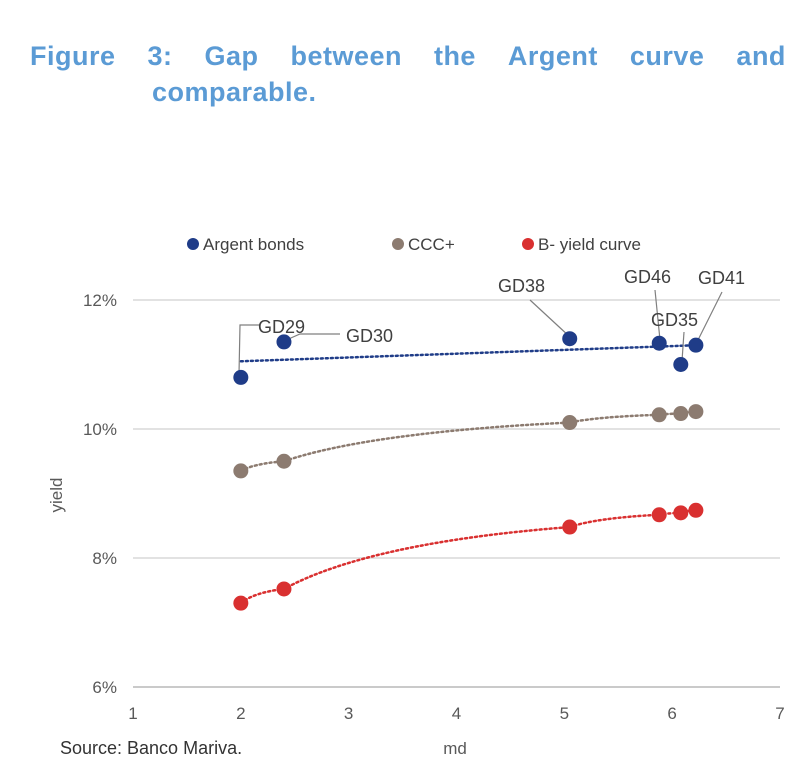 The height and width of the screenshot is (782, 800). What do you see at coordinates (779, 713) in the screenshot?
I see `x-tick-label: 7` at bounding box center [779, 713].